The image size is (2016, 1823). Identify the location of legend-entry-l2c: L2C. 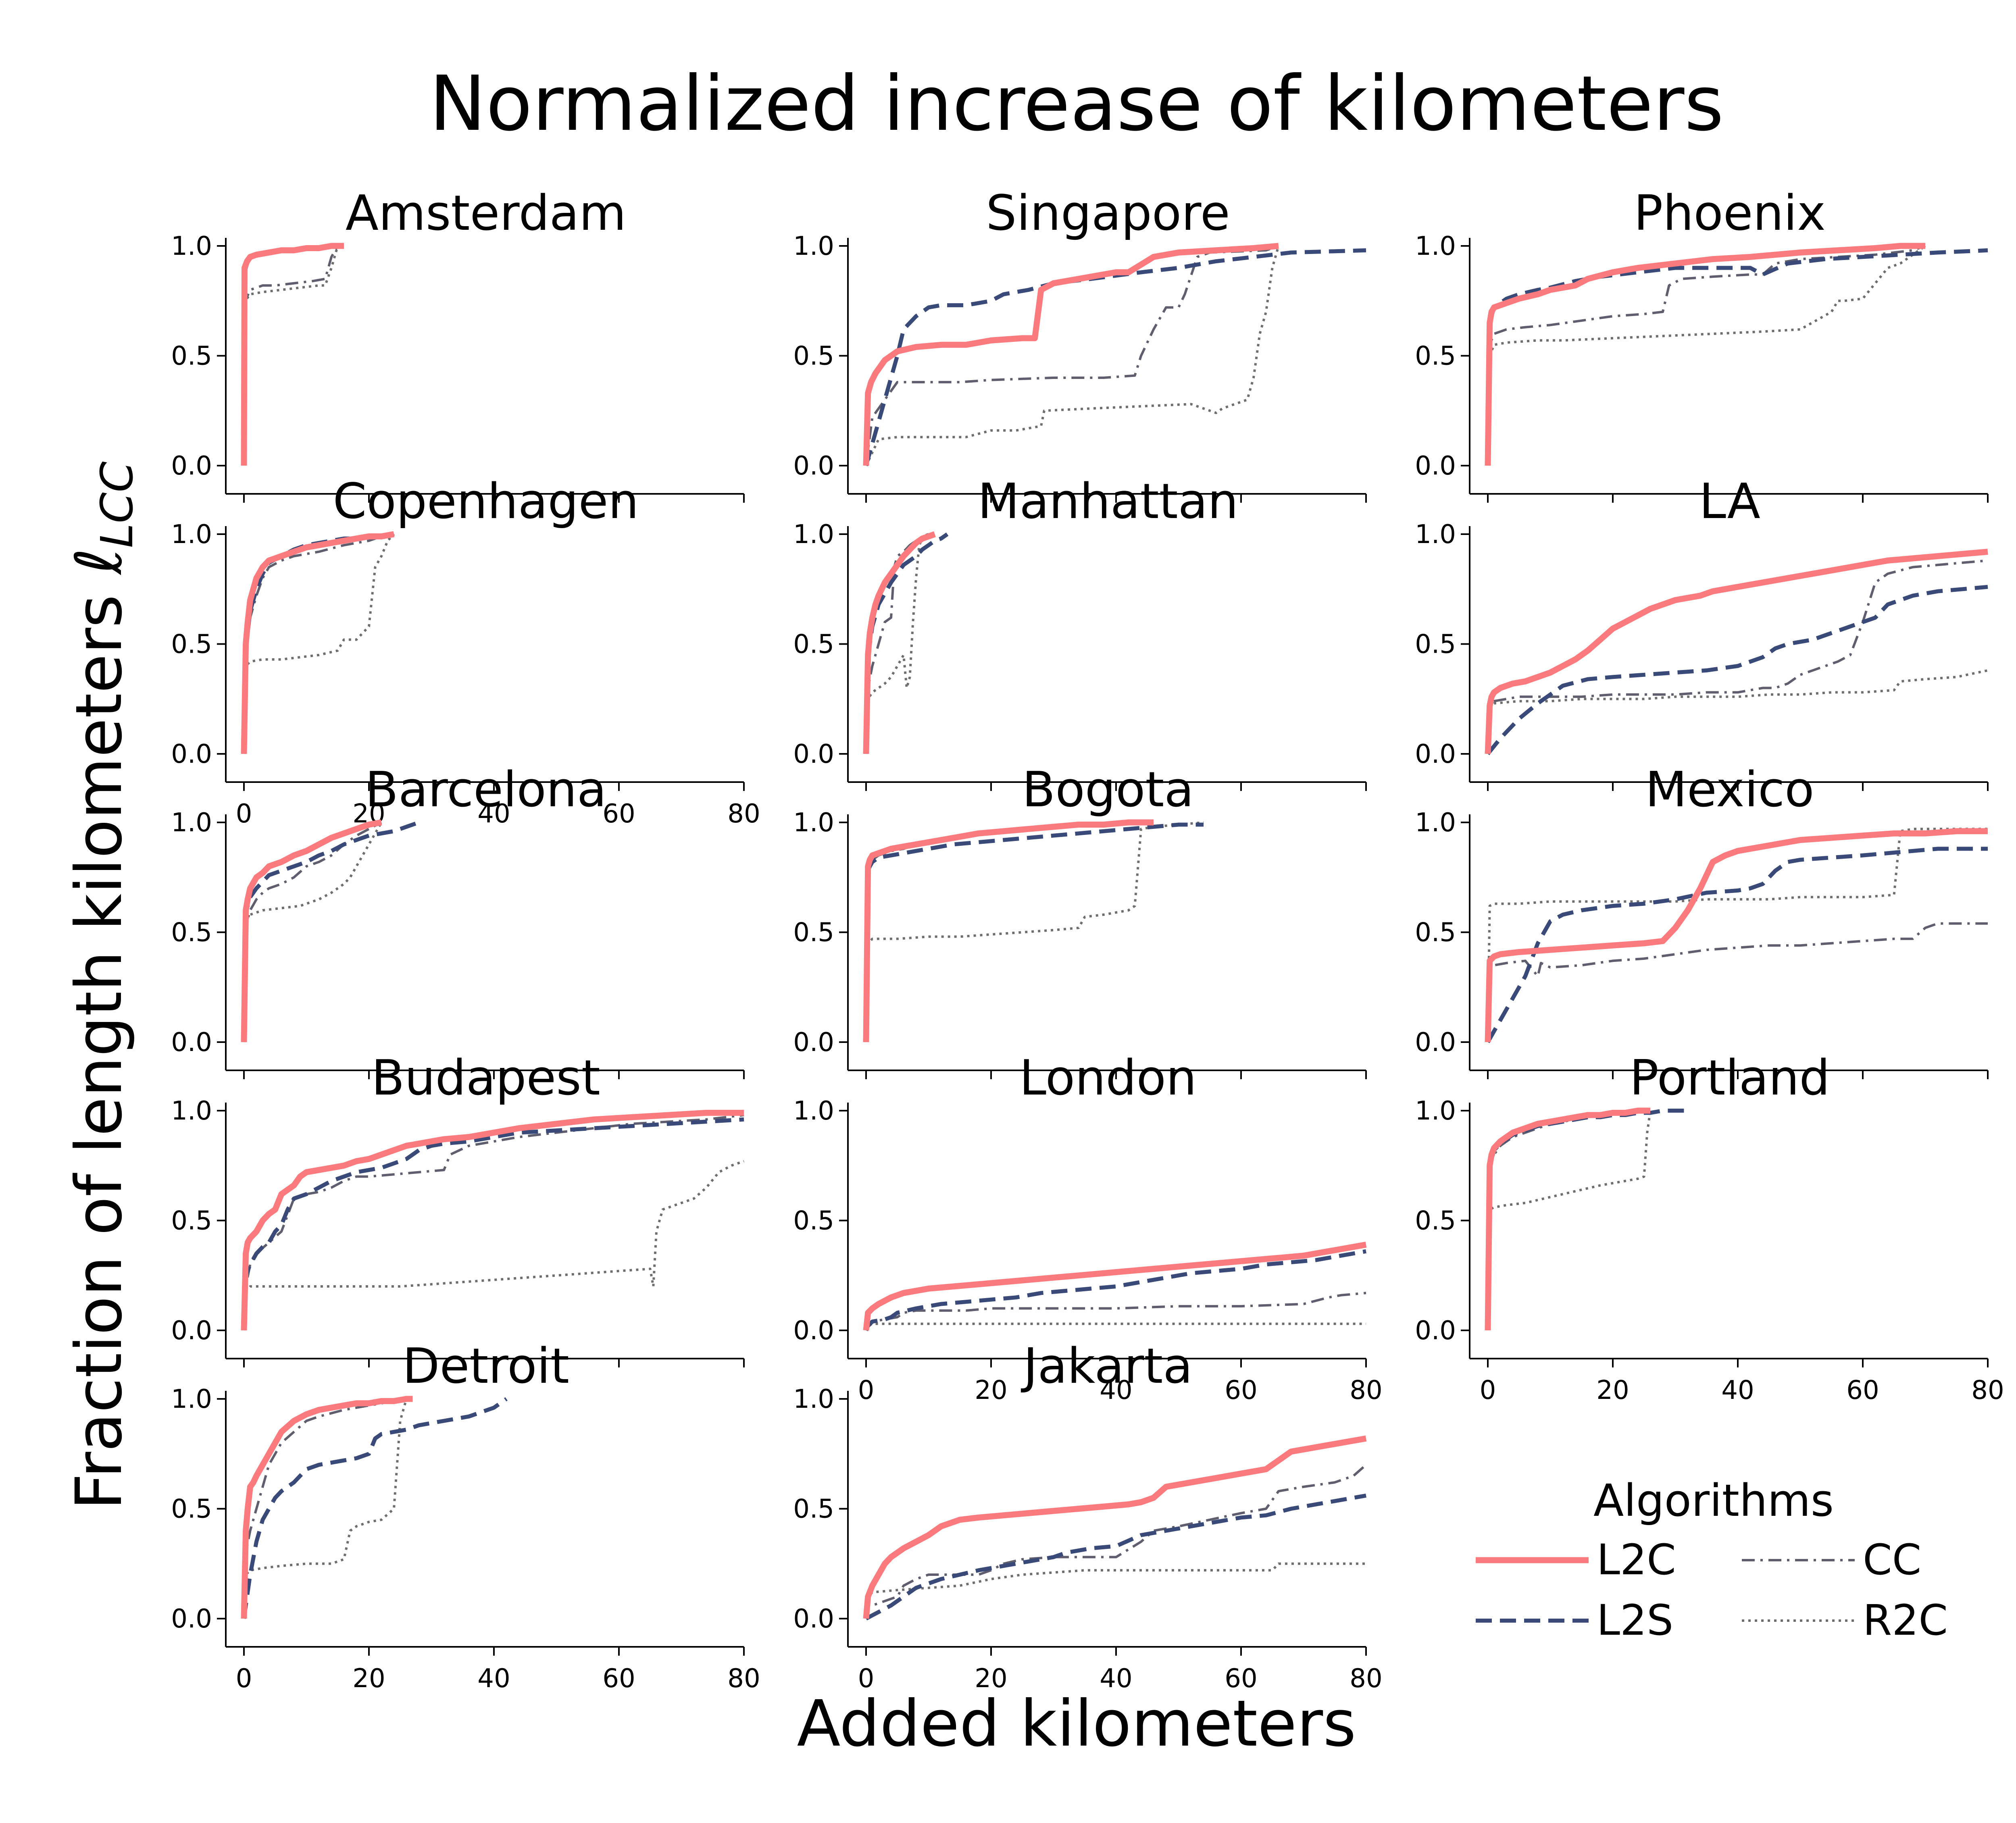
(1576, 1559).